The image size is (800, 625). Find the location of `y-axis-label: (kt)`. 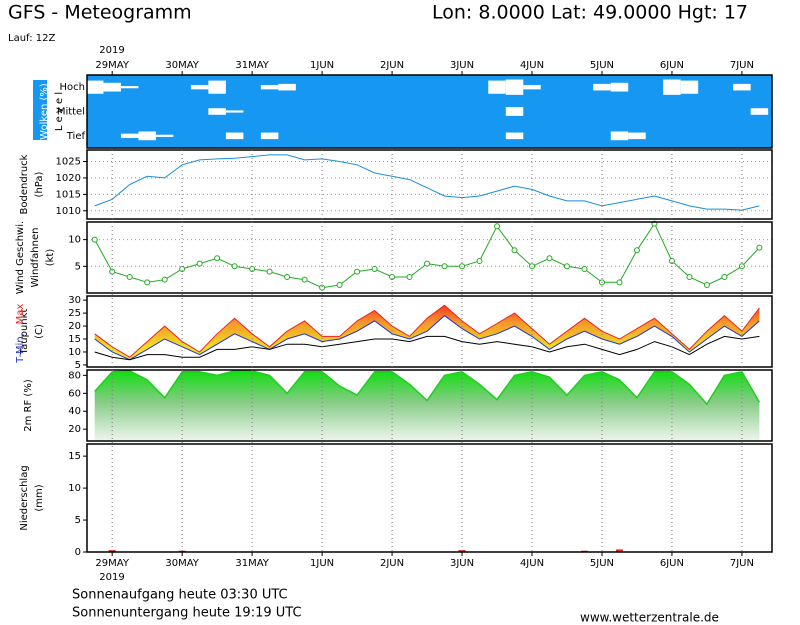

y-axis-label: (kt) is located at coordinates (50, 258).